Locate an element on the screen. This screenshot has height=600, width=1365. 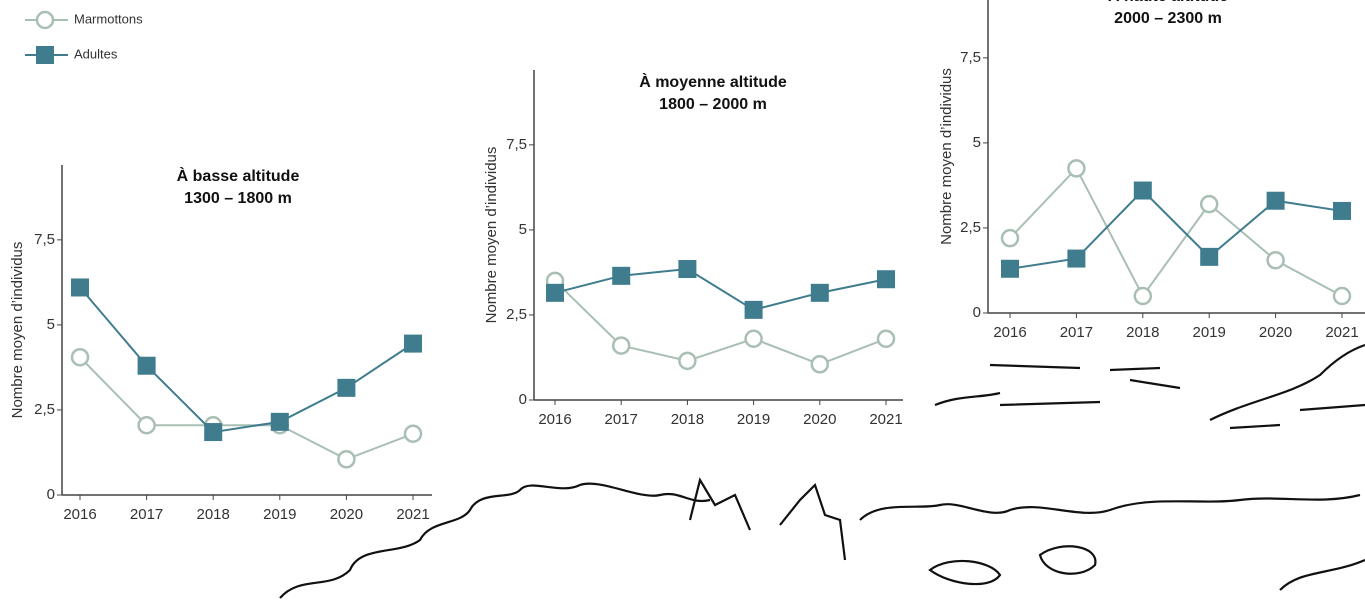
legend-label: Marmottons is located at coordinates (108, 18).